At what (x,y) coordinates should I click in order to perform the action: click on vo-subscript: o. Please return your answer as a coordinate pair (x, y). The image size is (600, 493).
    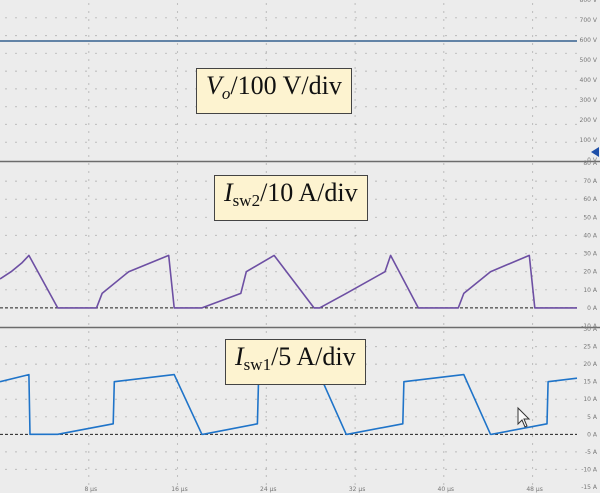
    Looking at the image, I should click on (226, 93).